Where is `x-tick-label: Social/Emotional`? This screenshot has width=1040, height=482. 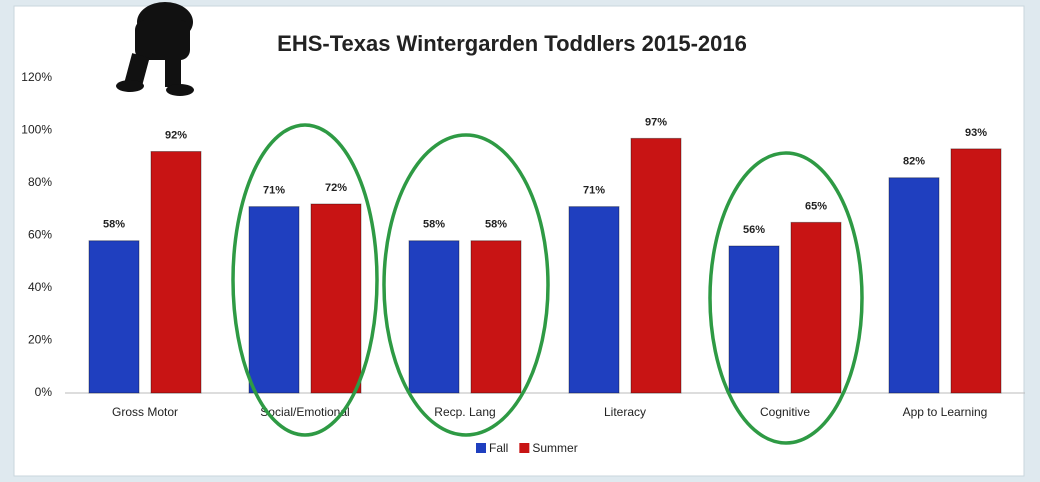 x-tick-label: Social/Emotional is located at coordinates (304, 412).